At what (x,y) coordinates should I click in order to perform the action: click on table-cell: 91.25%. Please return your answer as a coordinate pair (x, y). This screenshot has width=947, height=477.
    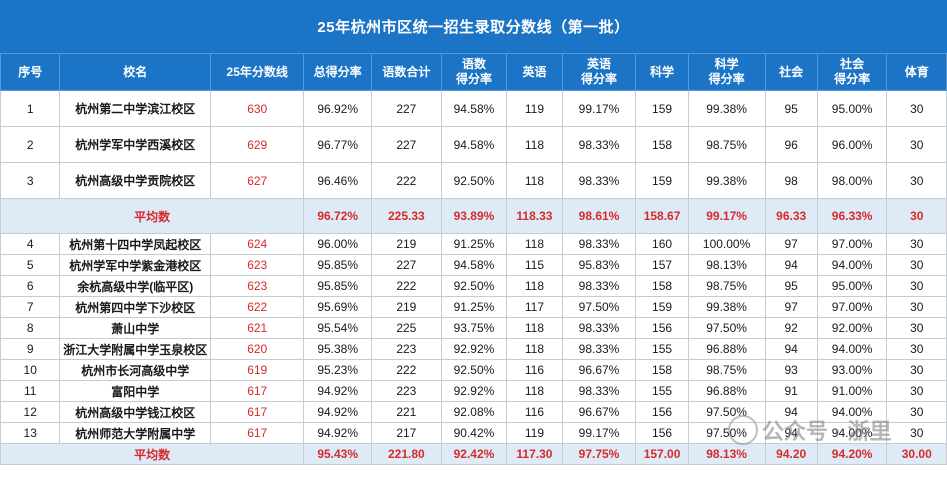
    Looking at the image, I should click on (474, 244).